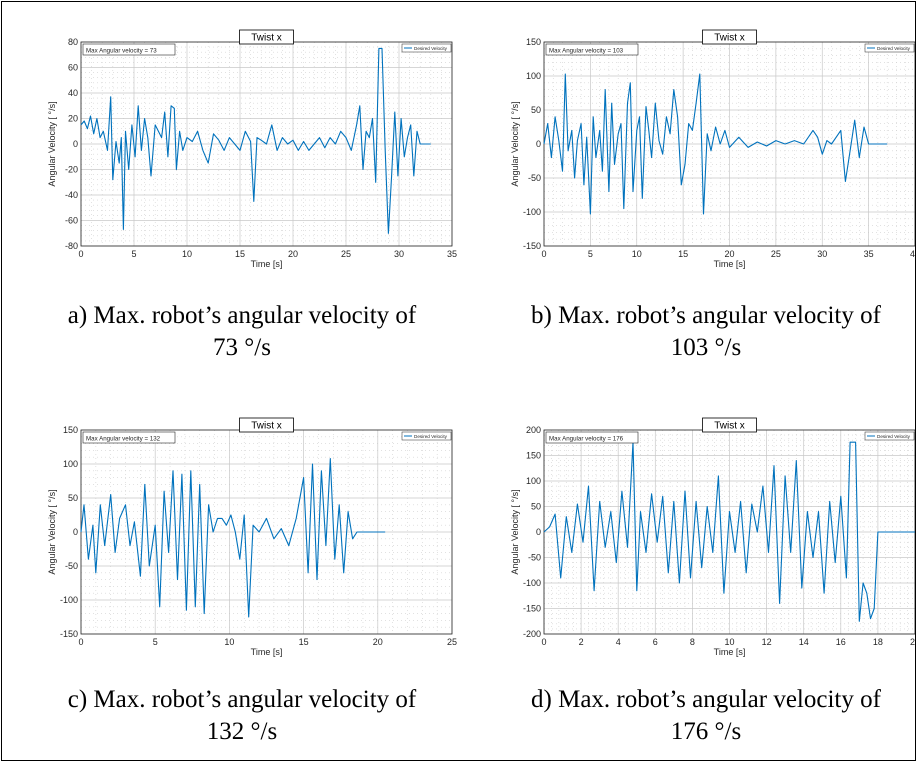  What do you see at coordinates (804, 642) in the screenshot?
I see `x-tick-label: 14` at bounding box center [804, 642].